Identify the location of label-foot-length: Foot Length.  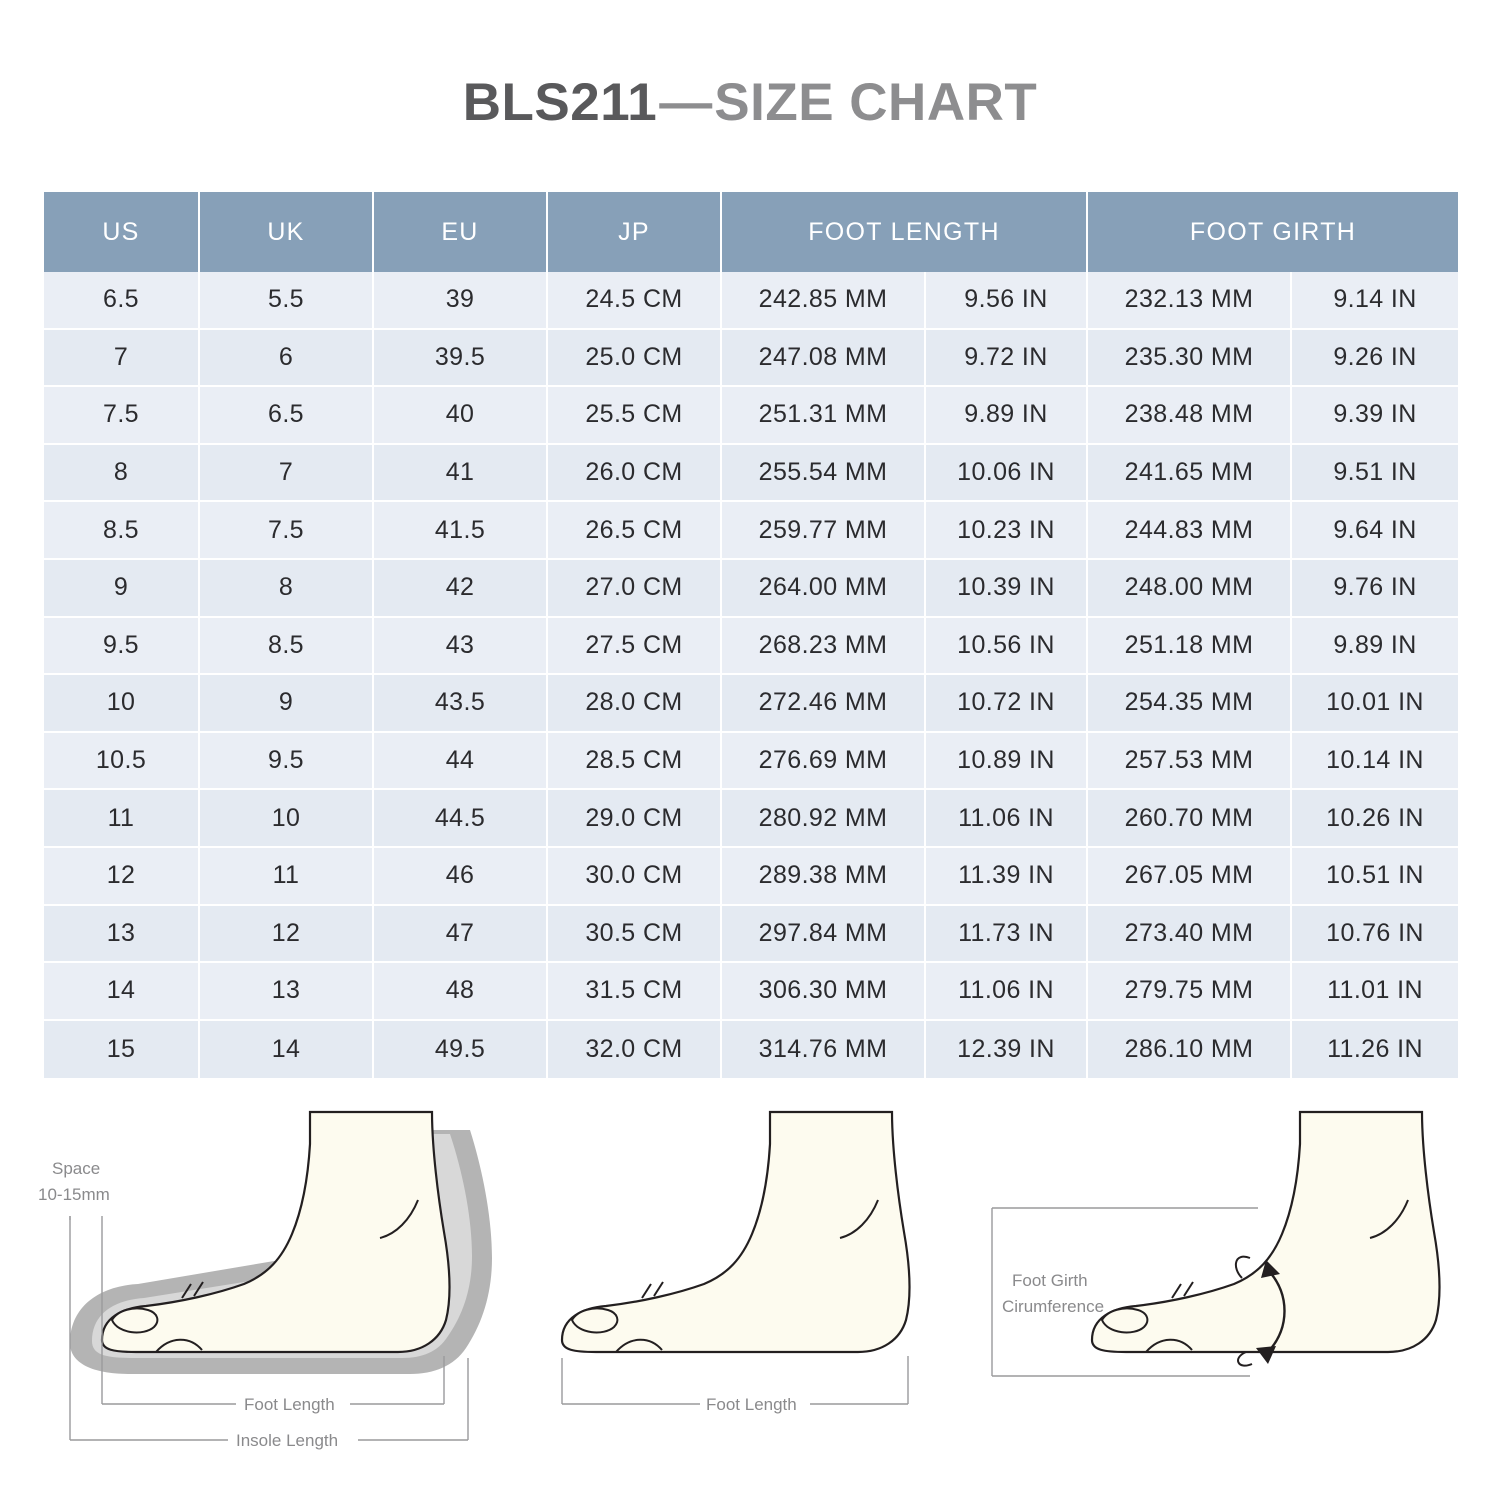
(751, 1404).